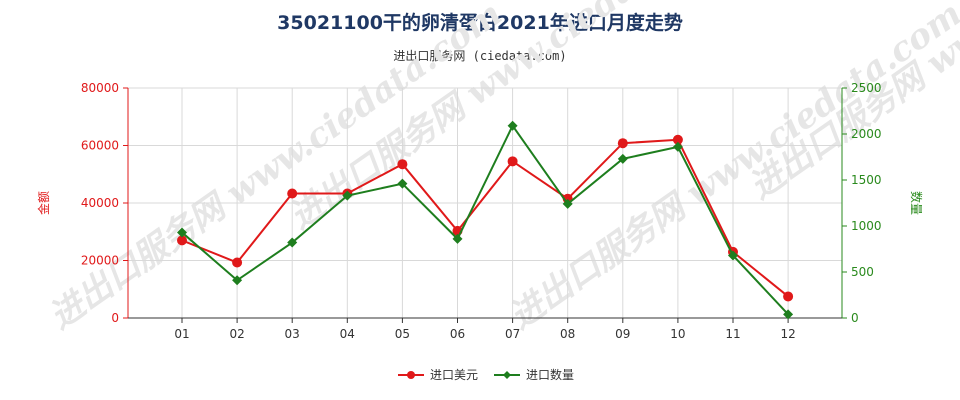  Describe the element at coordinates (916, 203) in the screenshot. I see `right-axis-title: 数量` at that location.